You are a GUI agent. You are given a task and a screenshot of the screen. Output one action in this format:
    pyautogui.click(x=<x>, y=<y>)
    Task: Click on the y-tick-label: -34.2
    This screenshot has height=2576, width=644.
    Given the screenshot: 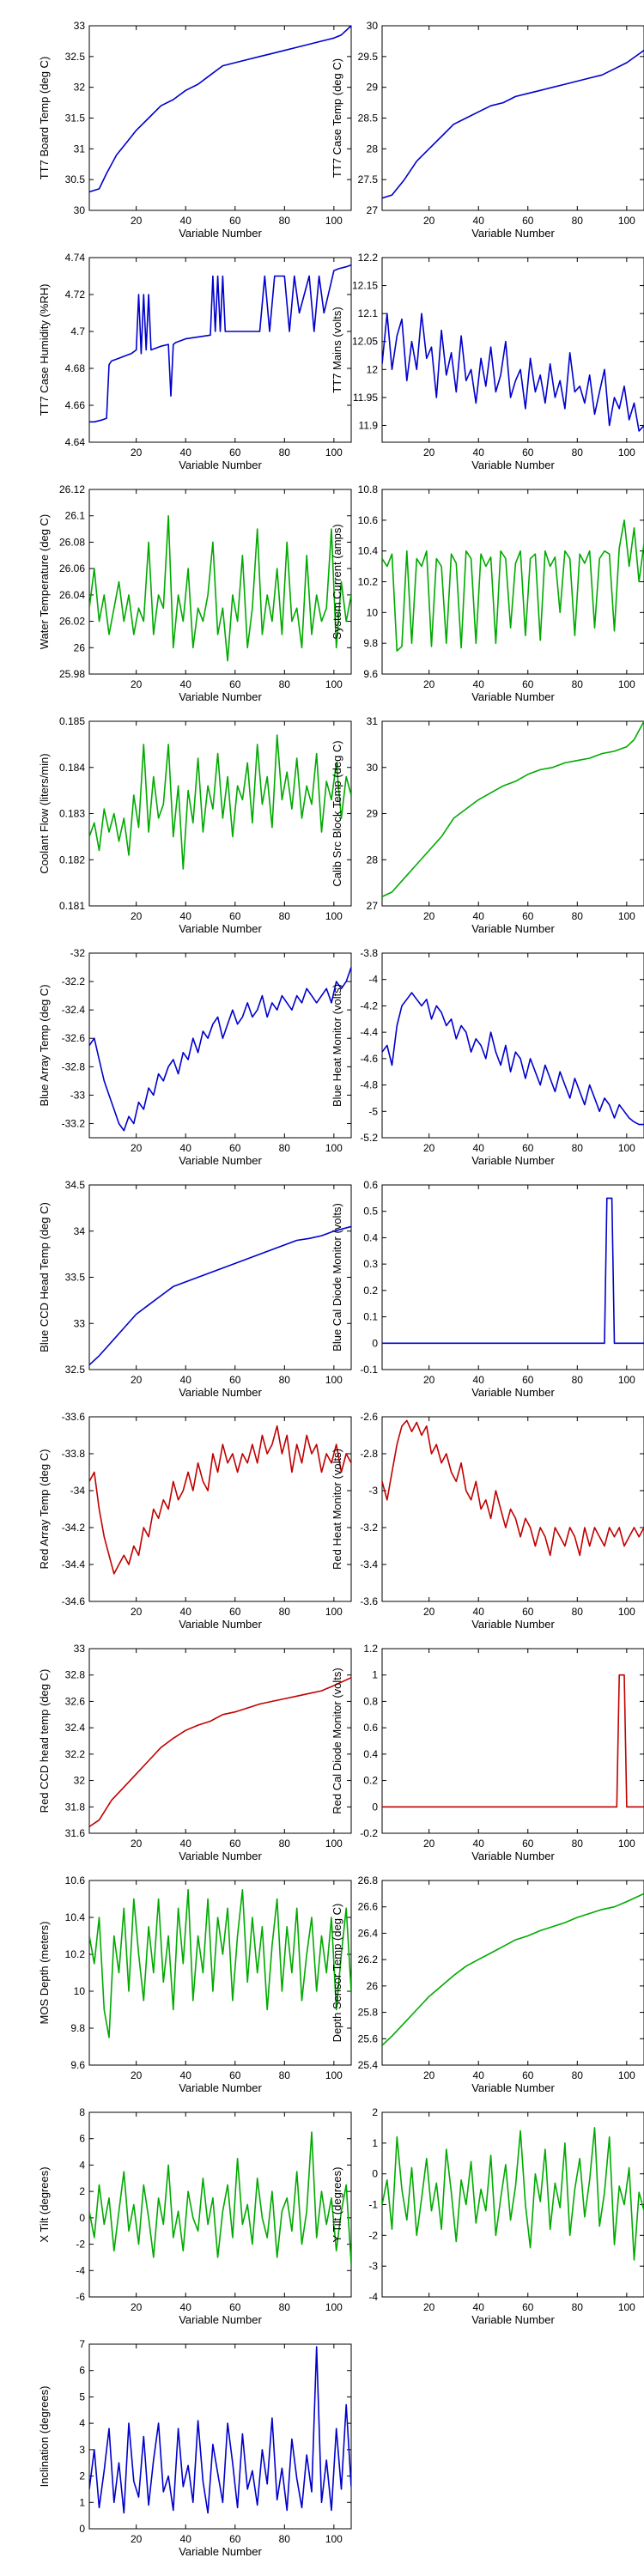 What is the action you would take?
    pyautogui.click(x=74, y=1528)
    